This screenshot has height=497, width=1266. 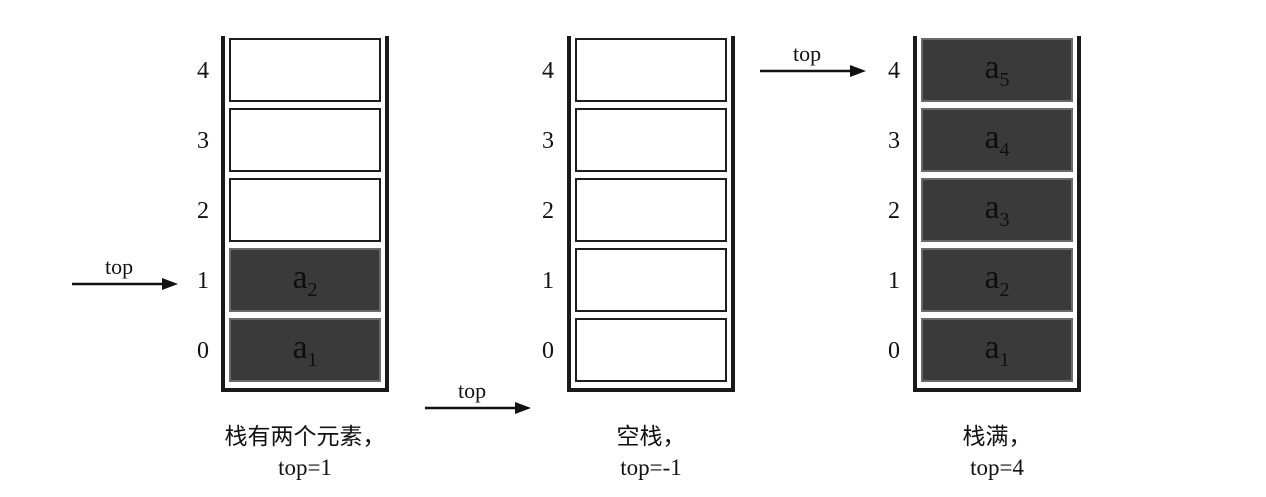 I want to click on element-label: a5, so click(x=997, y=69).